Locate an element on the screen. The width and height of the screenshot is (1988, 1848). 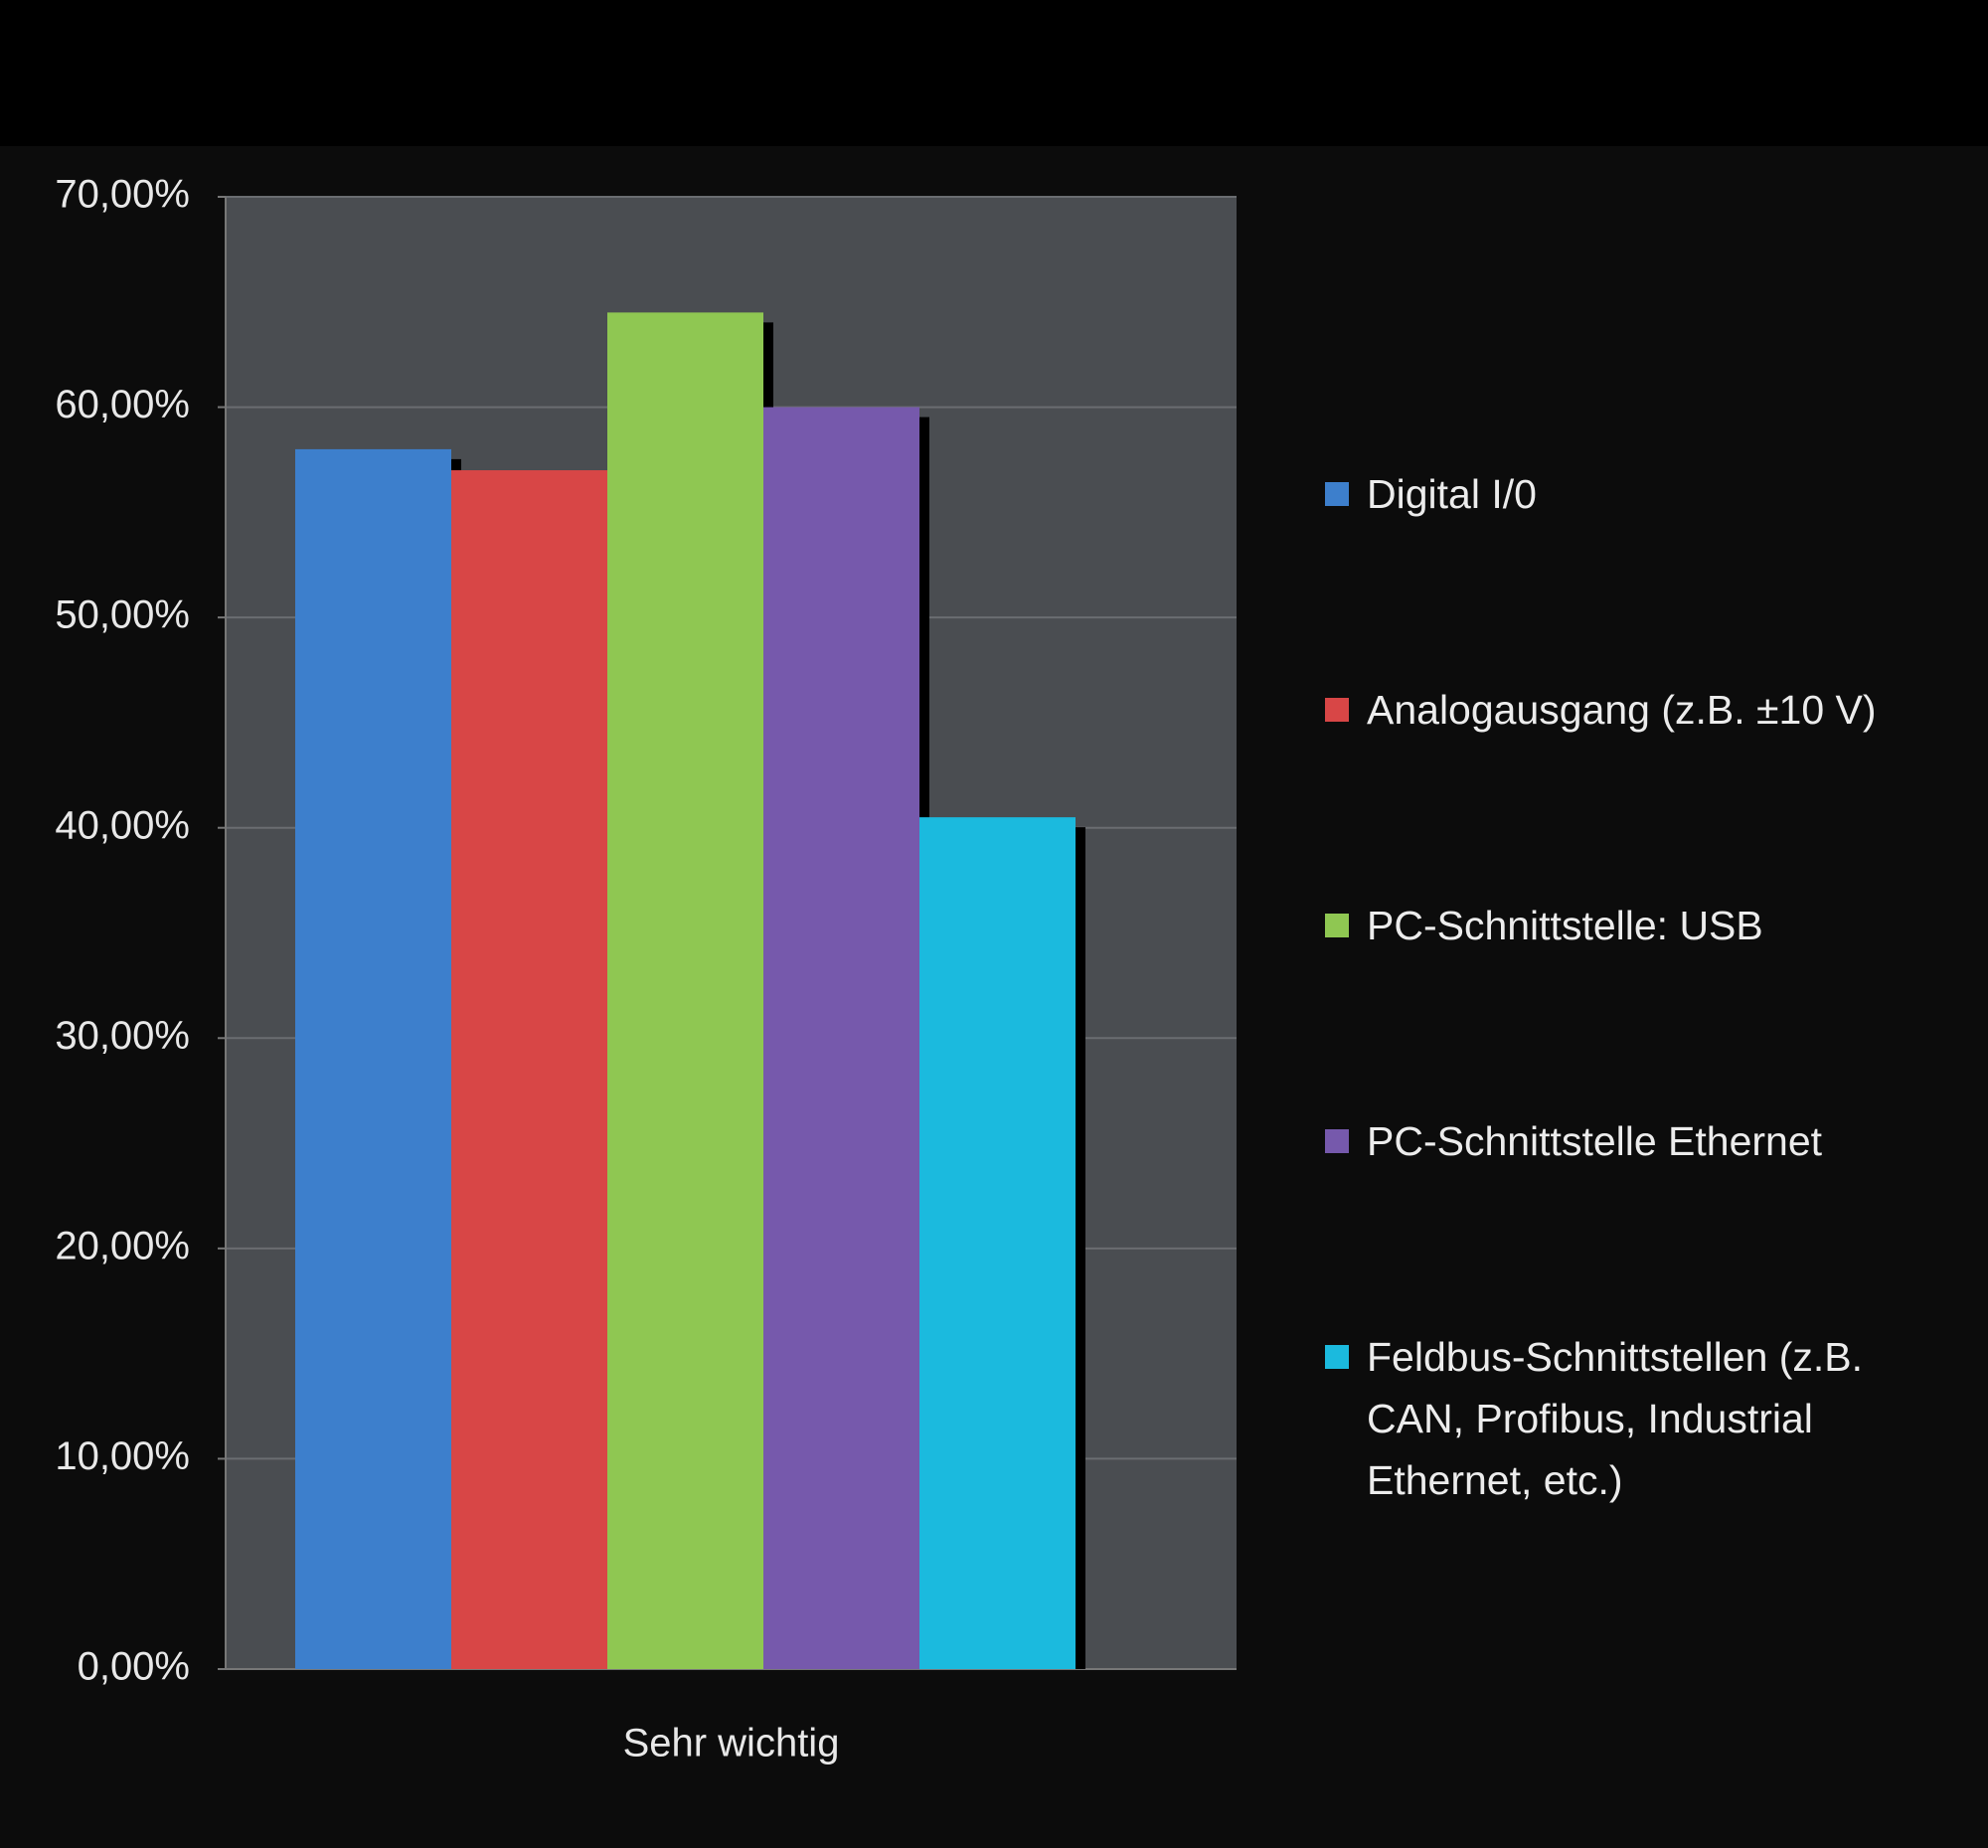
legend-label: Analogausgang (z.B. ±10 V) is located at coordinates (1622, 710).